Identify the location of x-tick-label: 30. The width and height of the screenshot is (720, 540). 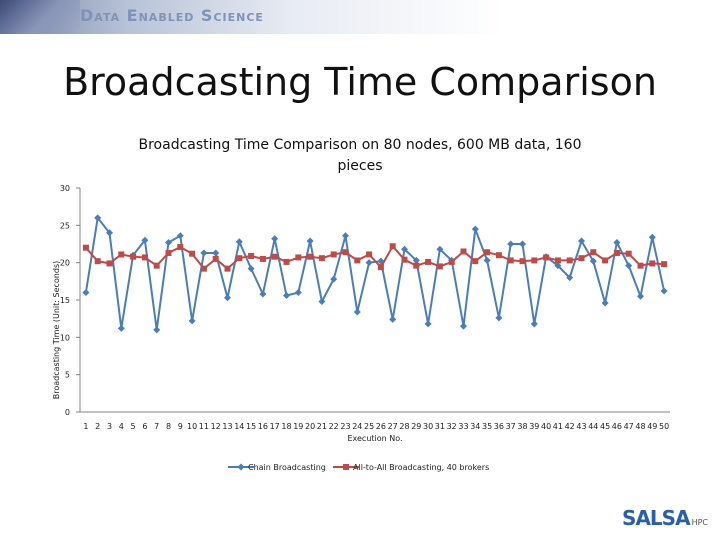
(428, 426).